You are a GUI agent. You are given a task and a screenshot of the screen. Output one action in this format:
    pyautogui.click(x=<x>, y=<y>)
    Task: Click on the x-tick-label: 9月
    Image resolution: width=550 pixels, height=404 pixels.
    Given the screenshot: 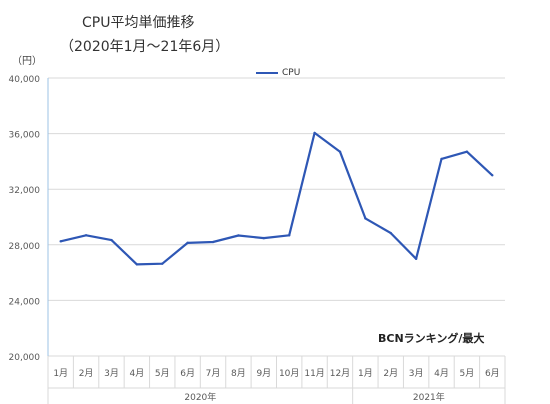 What is the action you would take?
    pyautogui.click(x=263, y=373)
    